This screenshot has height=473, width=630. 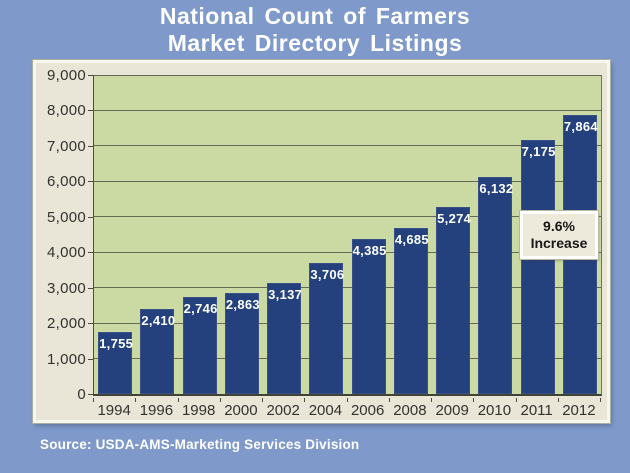 What do you see at coordinates (66, 111) in the screenshot?
I see `y-tick-label: 8,000` at bounding box center [66, 111].